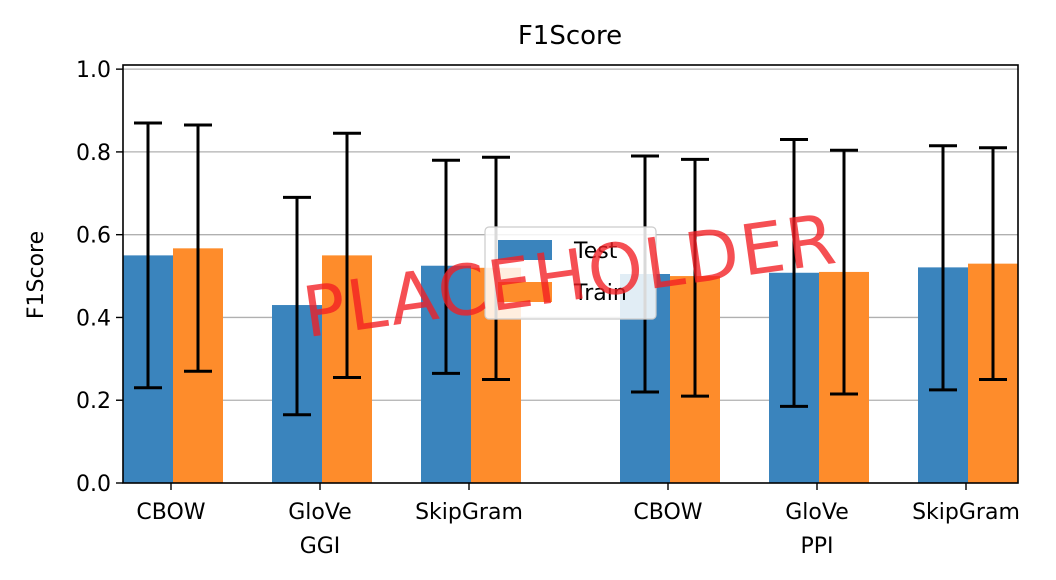  What do you see at coordinates (93, 70) in the screenshot?
I see `y-tick-label: 1.0` at bounding box center [93, 70].